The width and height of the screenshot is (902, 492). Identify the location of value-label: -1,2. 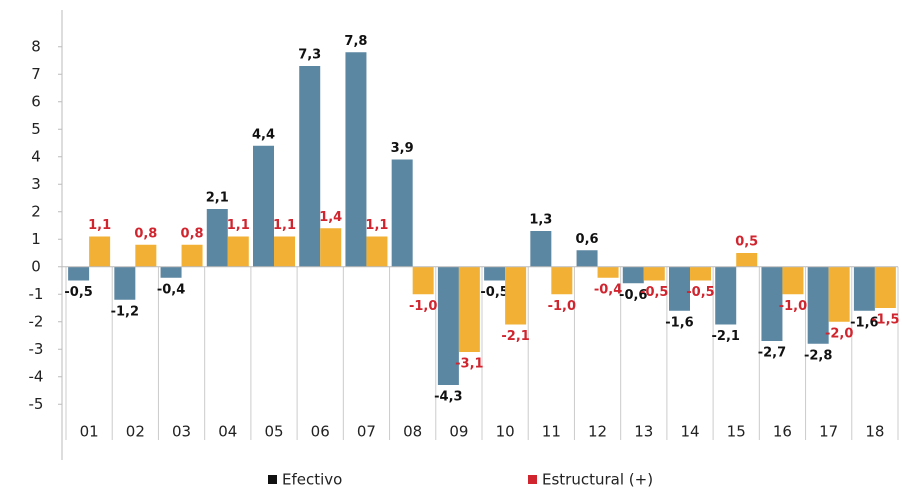
(125, 311).